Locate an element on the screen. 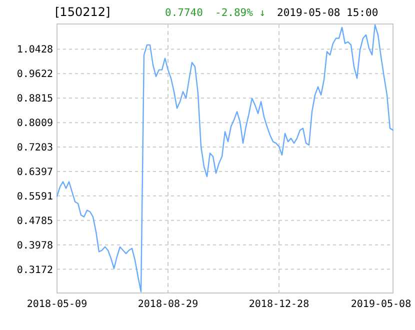 The width and height of the screenshot is (415, 330). y-tick-label: 0.6397 is located at coordinates (34, 172).